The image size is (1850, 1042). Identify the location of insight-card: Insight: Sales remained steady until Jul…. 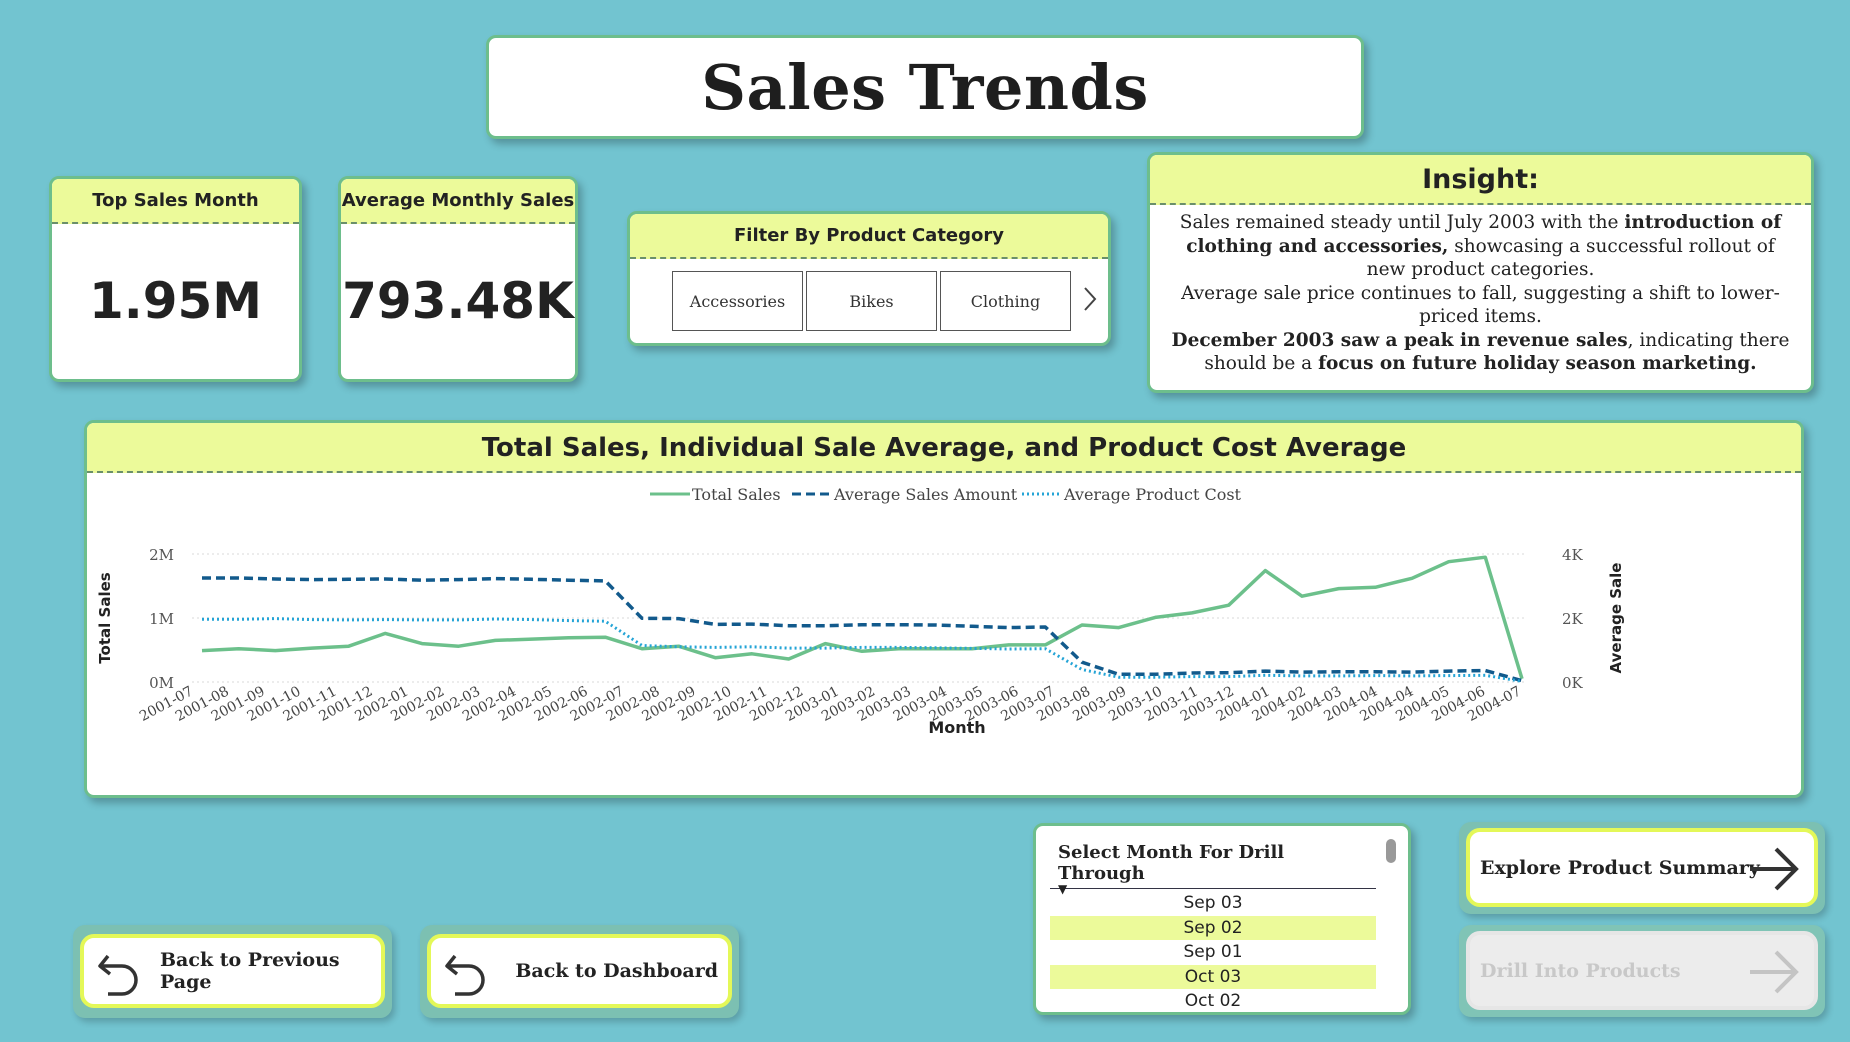
(1480, 272).